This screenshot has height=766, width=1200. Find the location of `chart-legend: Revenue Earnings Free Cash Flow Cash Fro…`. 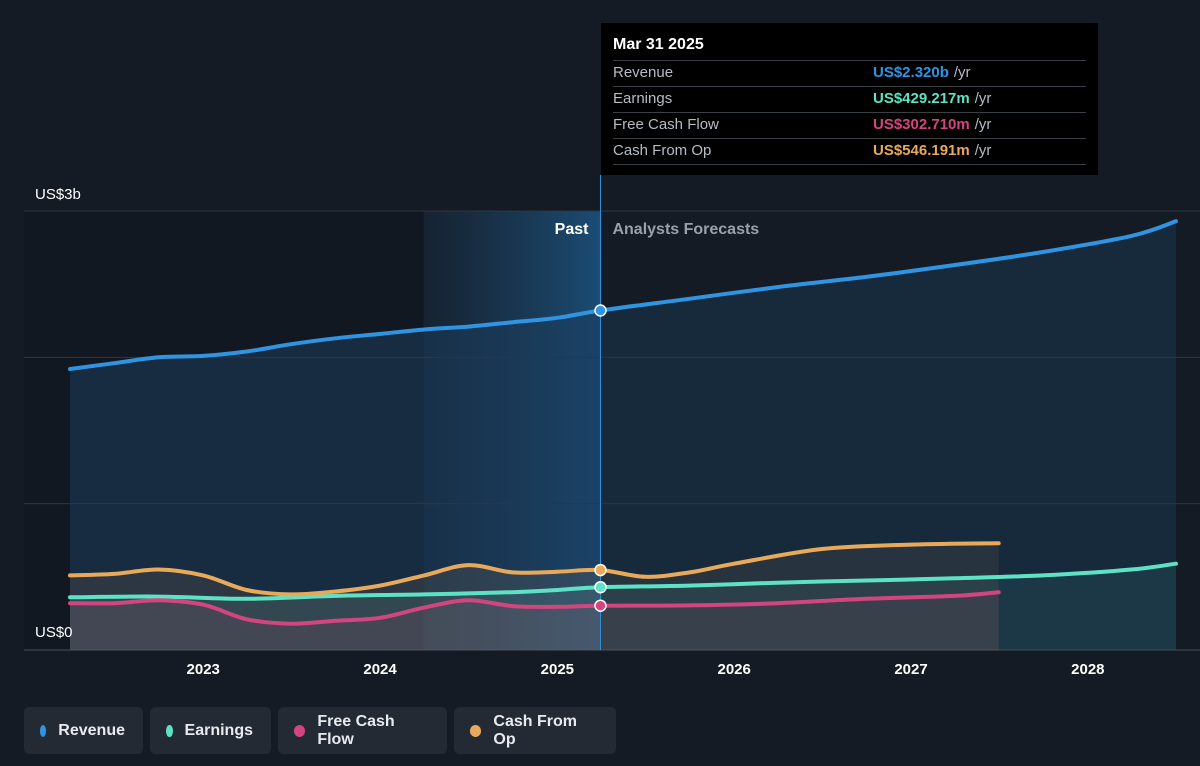

chart-legend: Revenue Earnings Free Cash Flow Cash Fro… is located at coordinates (320, 730).